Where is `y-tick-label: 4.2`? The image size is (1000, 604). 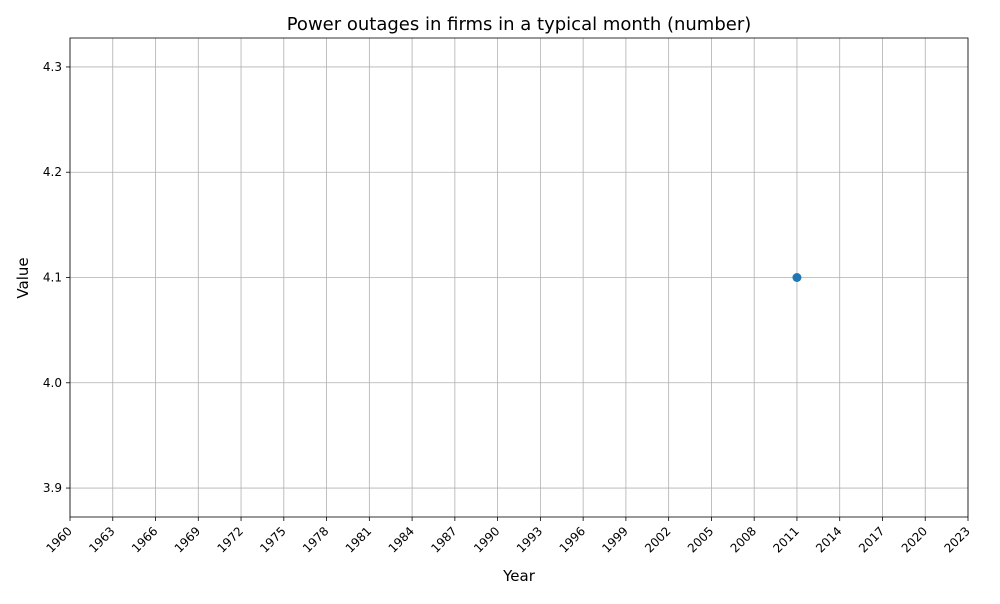
y-tick-label: 4.2 is located at coordinates (52, 172).